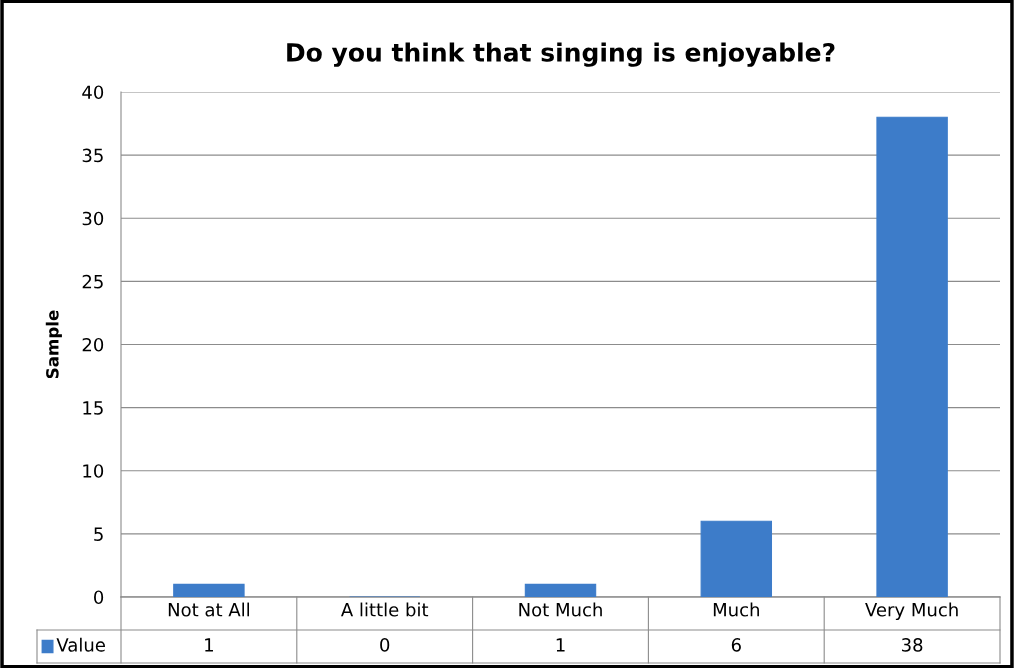  What do you see at coordinates (93, 344) in the screenshot?
I see `y-tick-label: 20` at bounding box center [93, 344].